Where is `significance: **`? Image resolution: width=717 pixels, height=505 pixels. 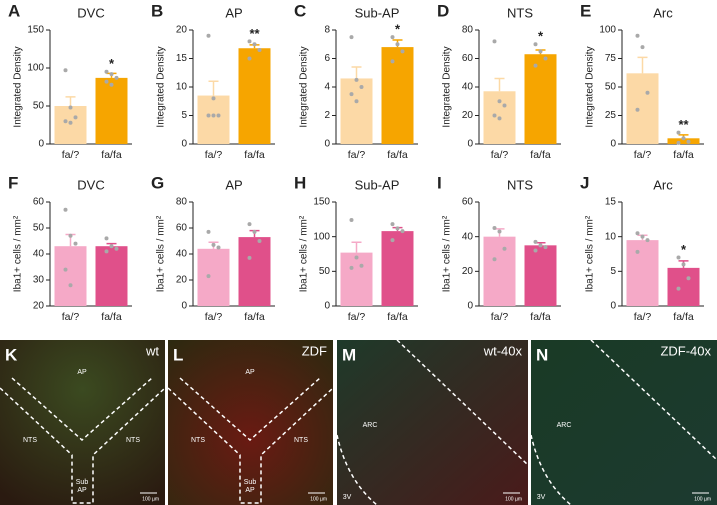 significance: ** is located at coordinates (254, 33).